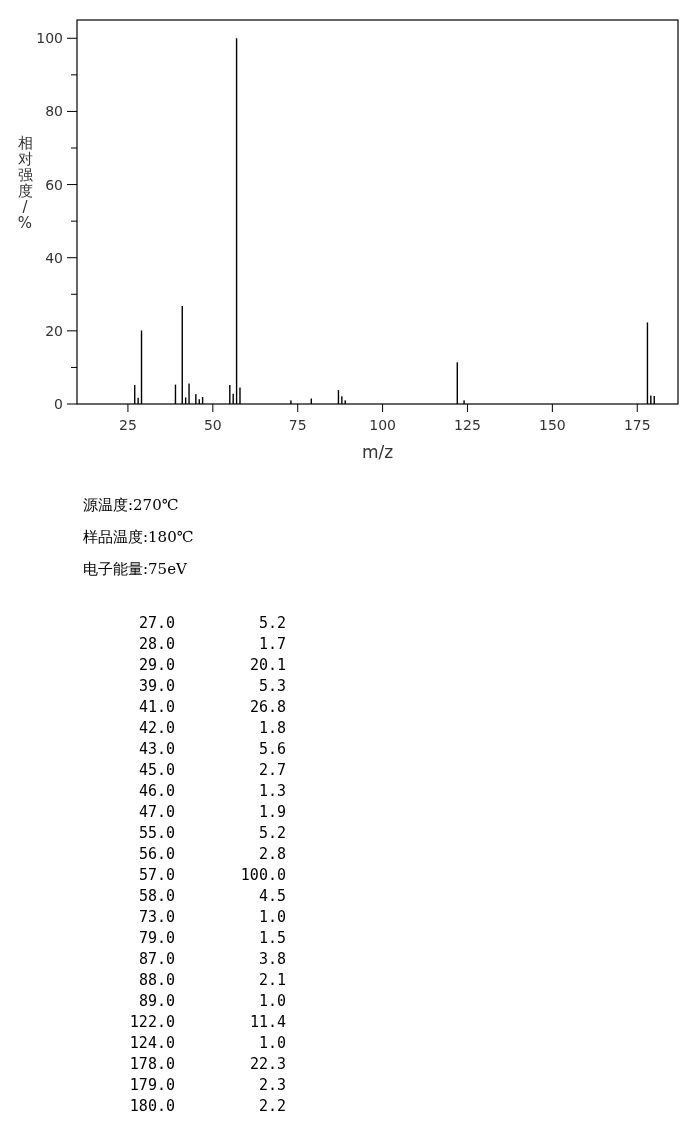 This screenshot has height=1141, width=687. Describe the element at coordinates (267, 1064) in the screenshot. I see `text: 22.3` at that location.